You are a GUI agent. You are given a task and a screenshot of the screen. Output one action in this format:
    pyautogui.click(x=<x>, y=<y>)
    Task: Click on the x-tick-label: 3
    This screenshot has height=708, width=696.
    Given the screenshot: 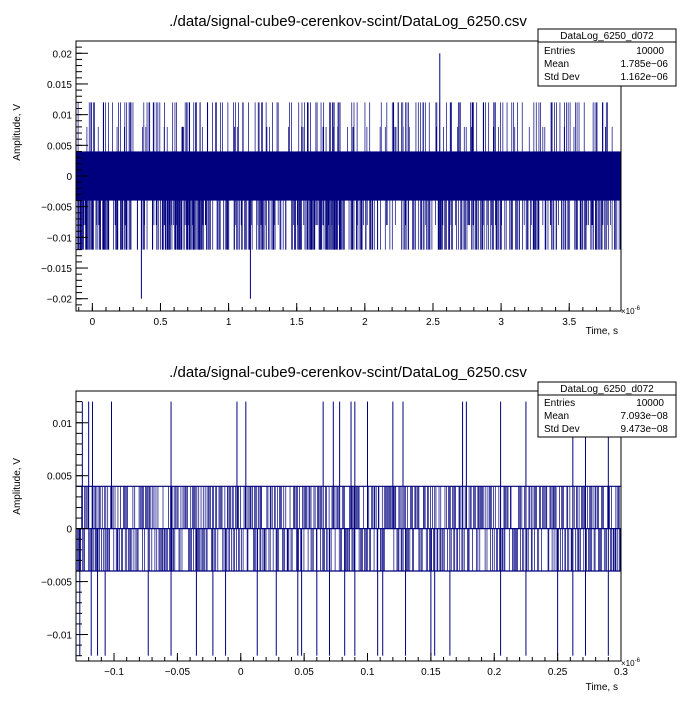 What is the action you would take?
    pyautogui.click(x=501, y=322)
    